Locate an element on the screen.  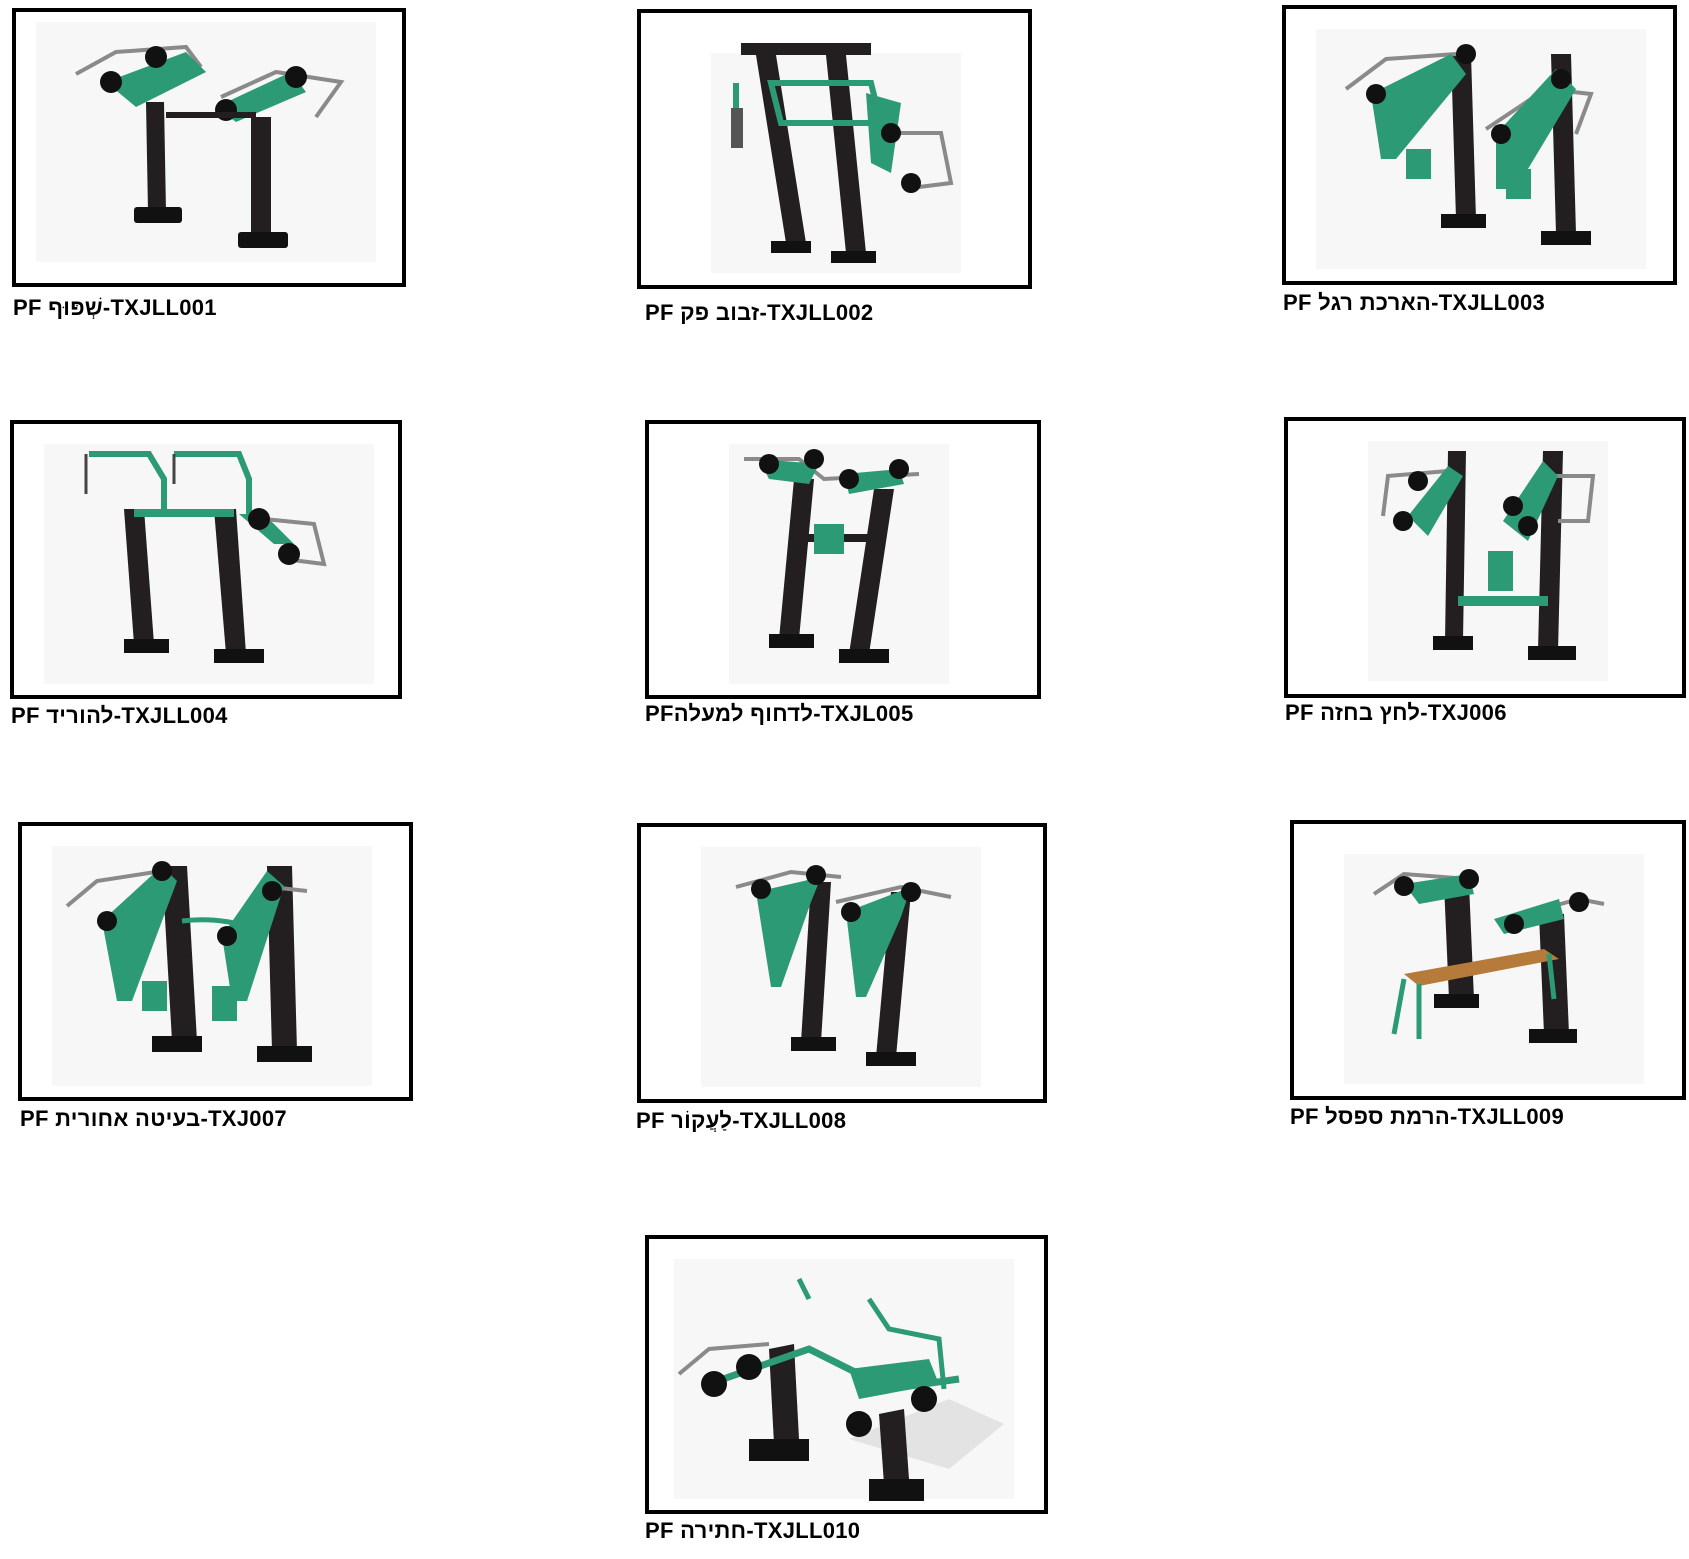
equipment-bench-press-icon is located at coordinates (1494, 969).